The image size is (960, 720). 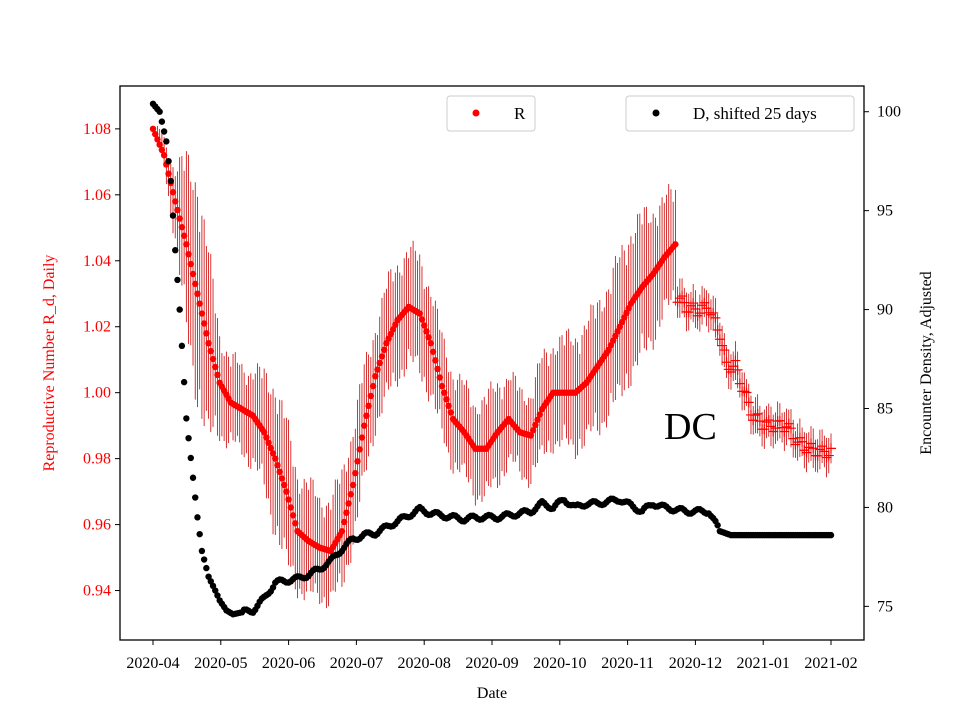 What do you see at coordinates (830, 663) in the screenshot?
I see `x-tick-label: 2021-02` at bounding box center [830, 663].